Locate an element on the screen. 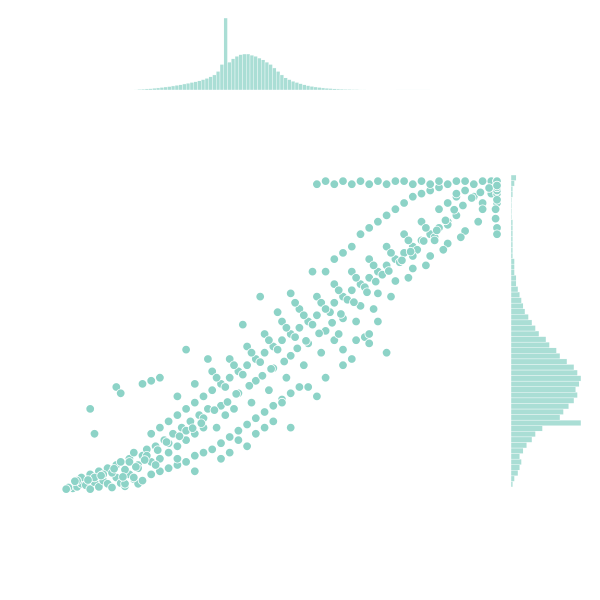 Image resolution: width=600 pixels, height=600 pixels. top-marginal-histogram is located at coordinates (280, 54).